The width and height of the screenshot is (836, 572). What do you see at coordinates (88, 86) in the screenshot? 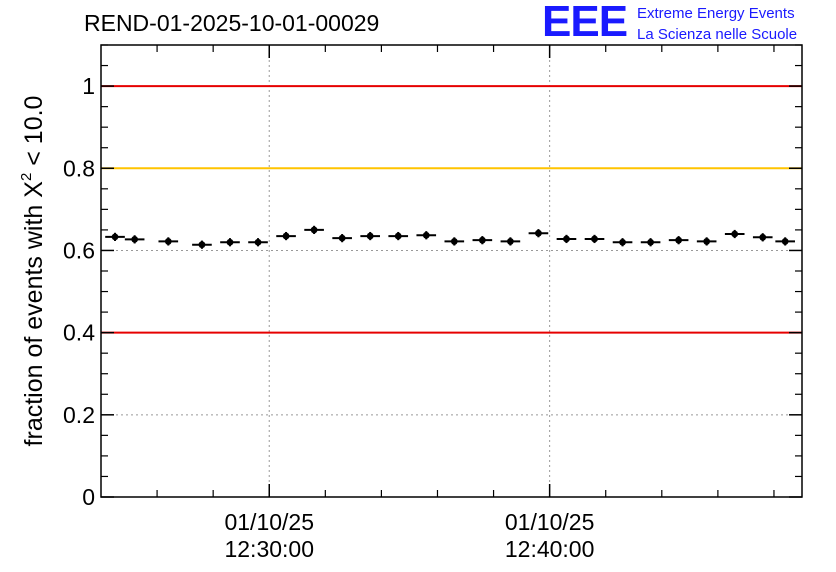
I see `y-tick-label: 1` at bounding box center [88, 86].